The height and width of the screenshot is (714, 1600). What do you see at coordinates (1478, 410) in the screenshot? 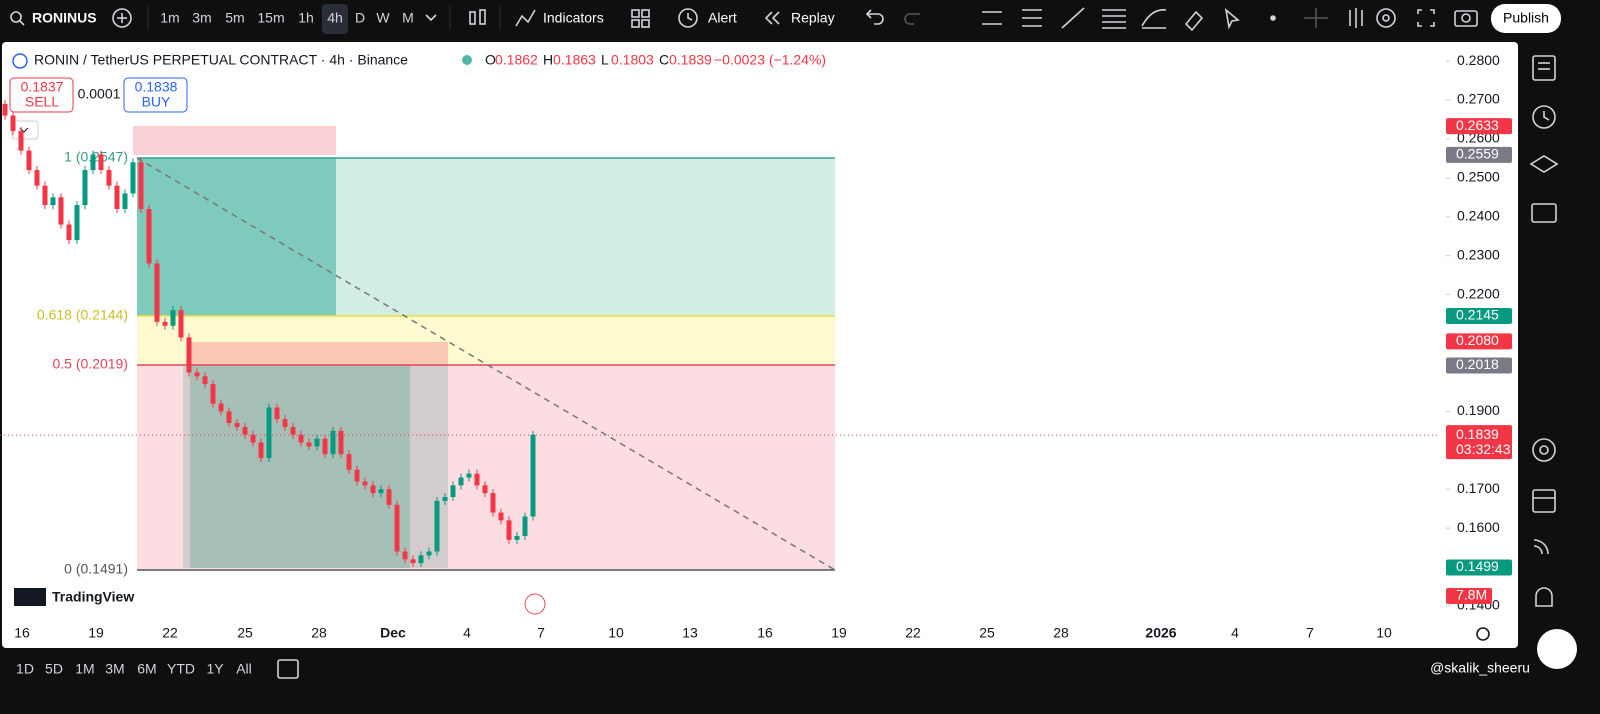
I see `price-tick-label: 0.1900` at bounding box center [1478, 410].